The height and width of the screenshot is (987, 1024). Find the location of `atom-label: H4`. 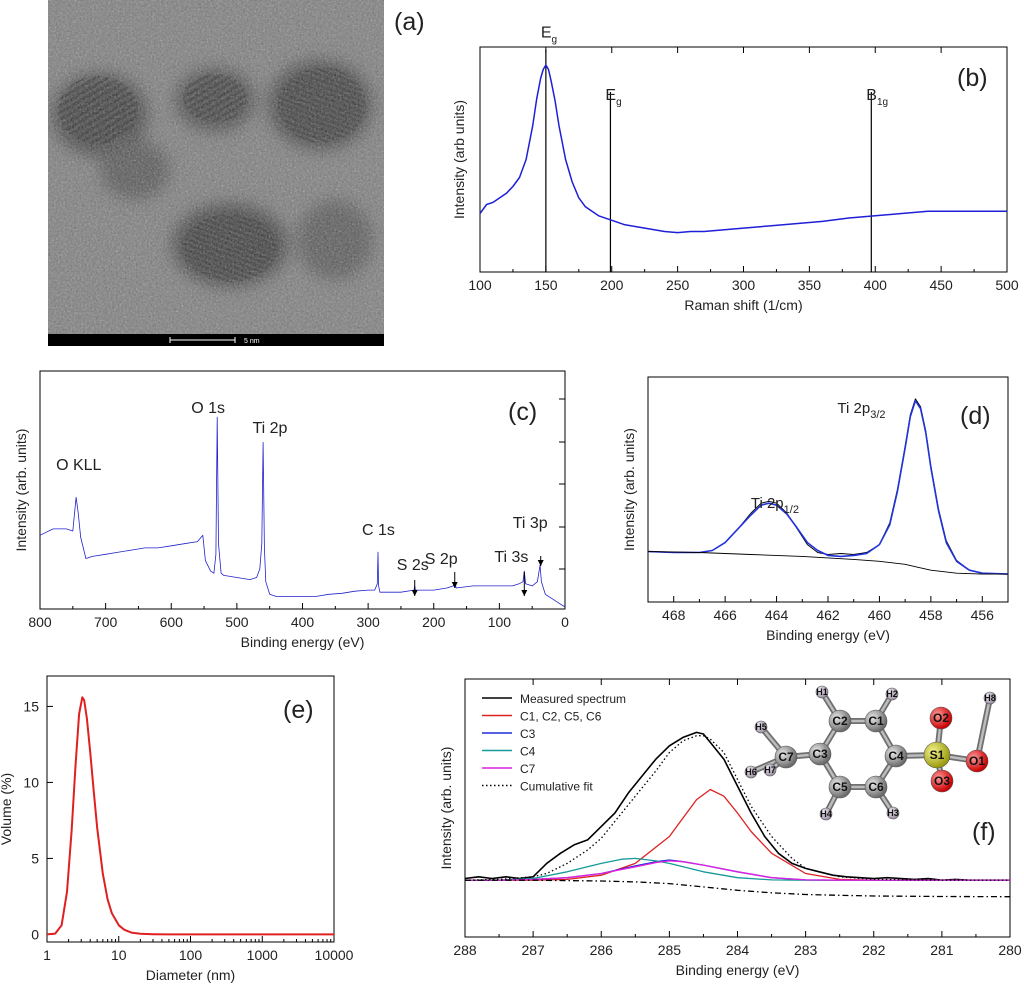

atom-label: H4 is located at coordinates (826, 814).